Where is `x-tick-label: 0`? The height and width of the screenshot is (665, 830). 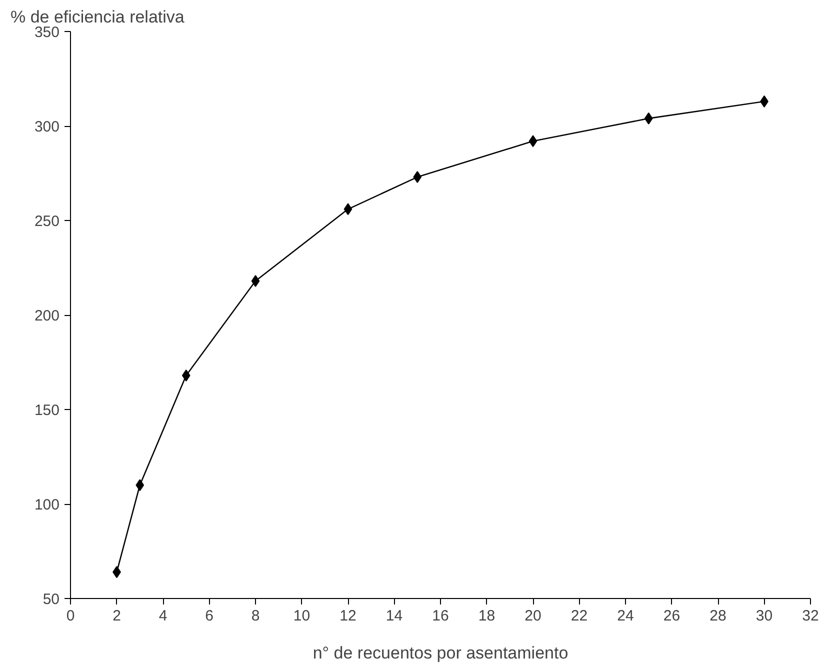
x-tick-label: 0 is located at coordinates (70, 616).